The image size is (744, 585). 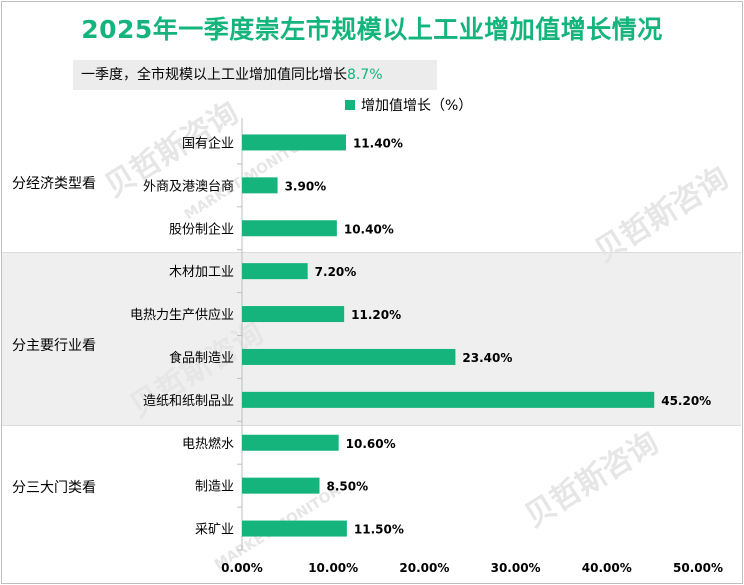 I want to click on category-label: 国有企业, so click(x=208, y=143).